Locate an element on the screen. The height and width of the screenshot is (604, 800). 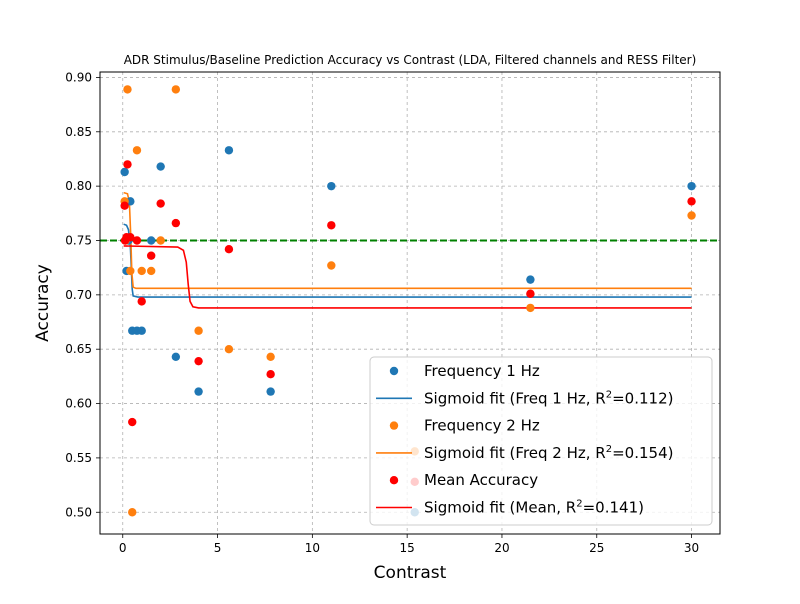
x-tick-label: 10 is located at coordinates (312, 548).